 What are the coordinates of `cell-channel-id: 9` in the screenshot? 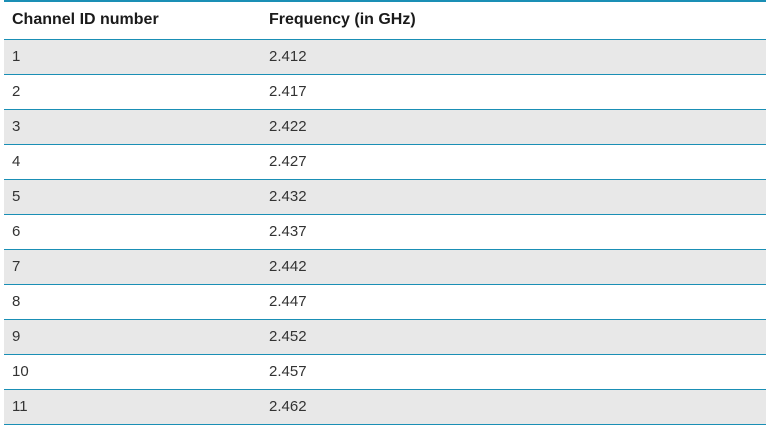 It's located at (132, 337).